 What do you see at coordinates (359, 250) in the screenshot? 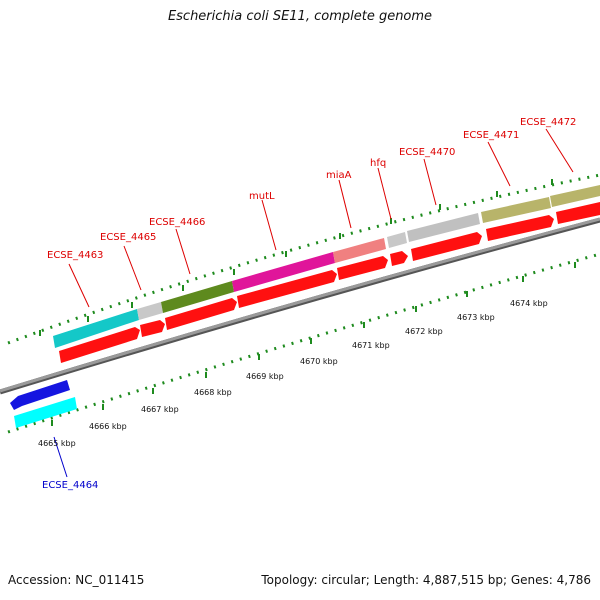
I see `feature-pink` at bounding box center [359, 250].